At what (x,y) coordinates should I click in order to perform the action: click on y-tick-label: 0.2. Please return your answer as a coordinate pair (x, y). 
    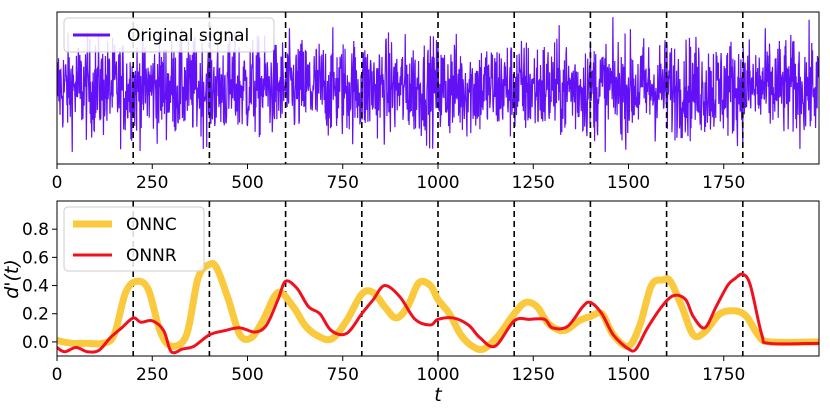
    Looking at the image, I should click on (35, 315).